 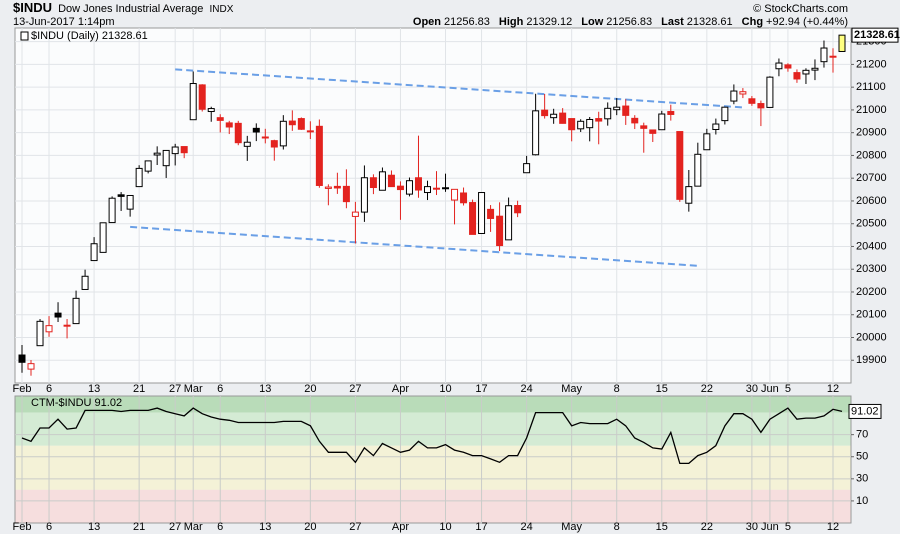 What do you see at coordinates (871, 201) in the screenshot?
I see `y-tick-label: 20600` at bounding box center [871, 201].